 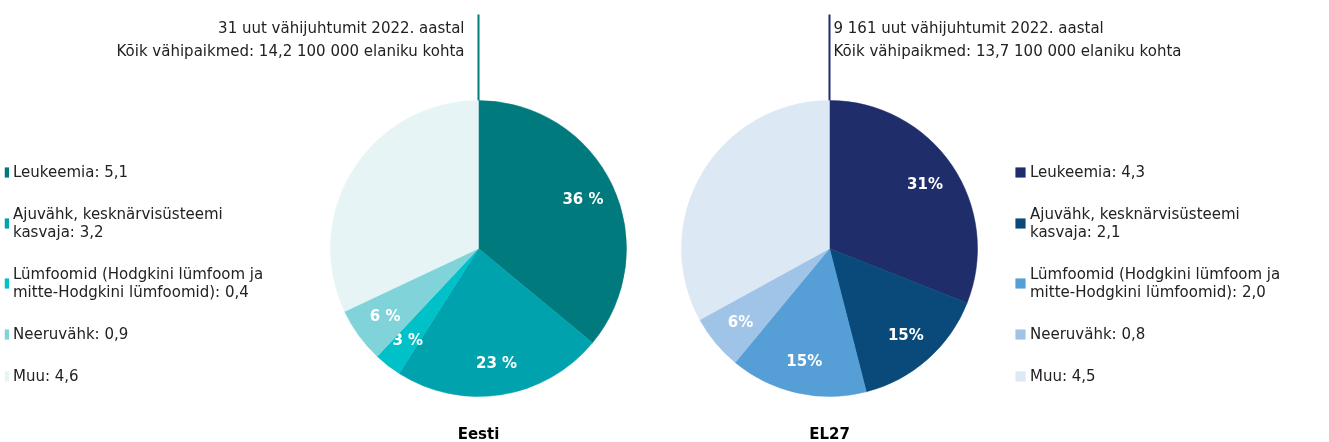 What do you see at coordinates (829, 433) in the screenshot?
I see `text: EL27` at bounding box center [829, 433].